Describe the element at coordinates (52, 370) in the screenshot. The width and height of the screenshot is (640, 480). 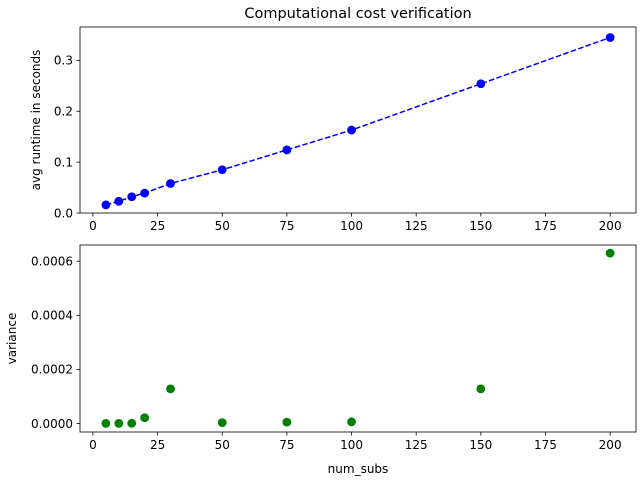
I see `y-tick-label: 0.0002` at that location.